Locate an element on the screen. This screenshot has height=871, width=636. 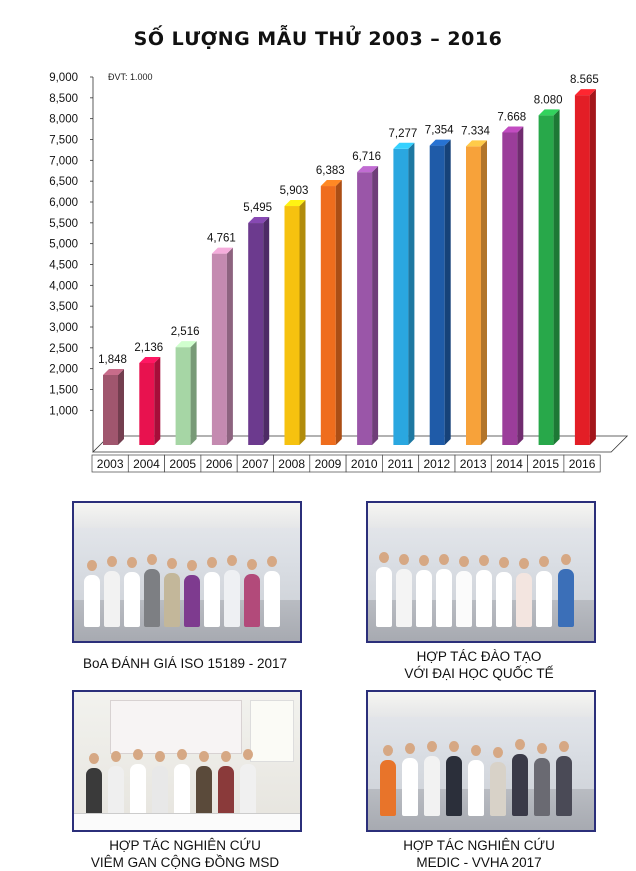
x-tick-label: 2015 is located at coordinates (545, 464).